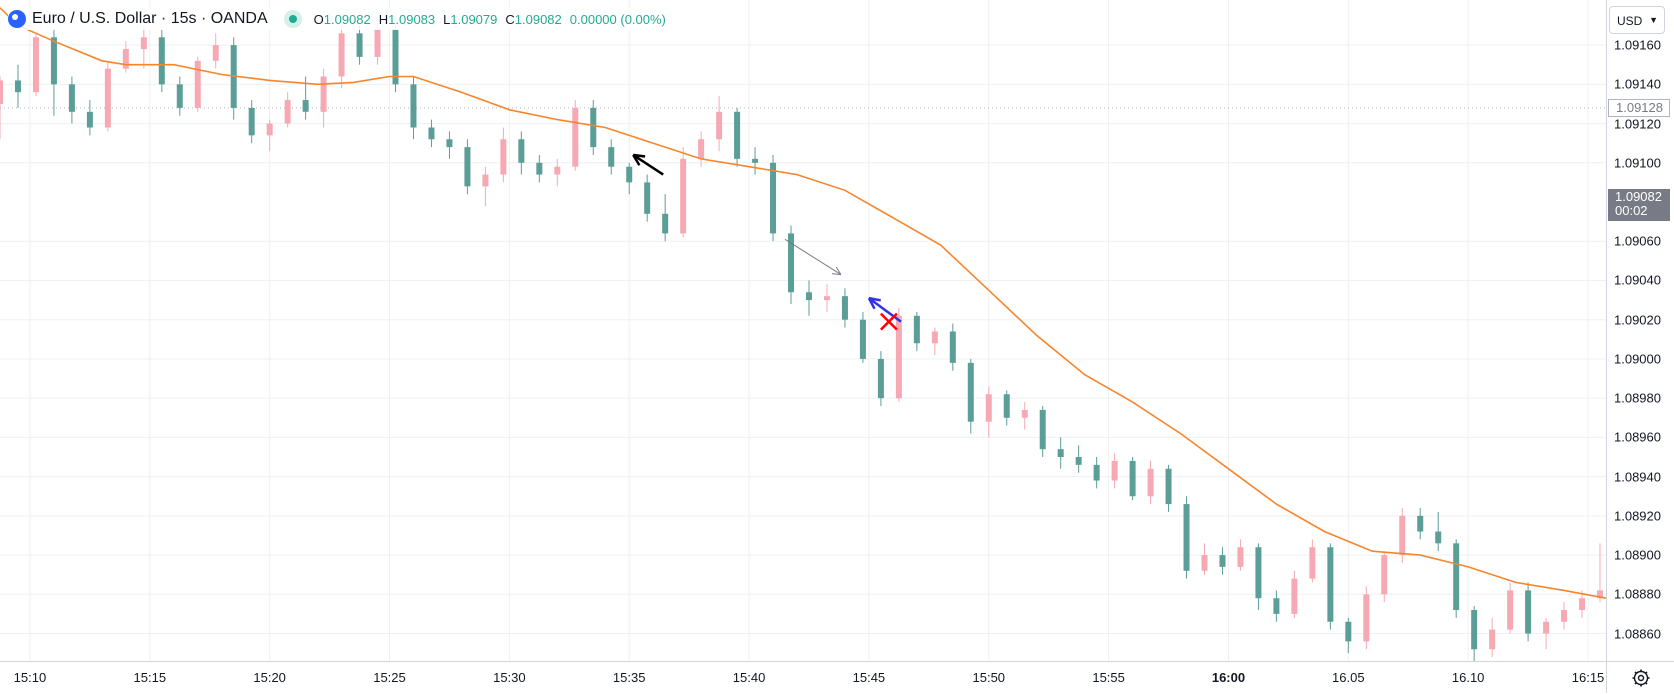 This screenshot has width=1674, height=694. I want to click on ohlc-low-value: 1.09079, so click(474, 19).